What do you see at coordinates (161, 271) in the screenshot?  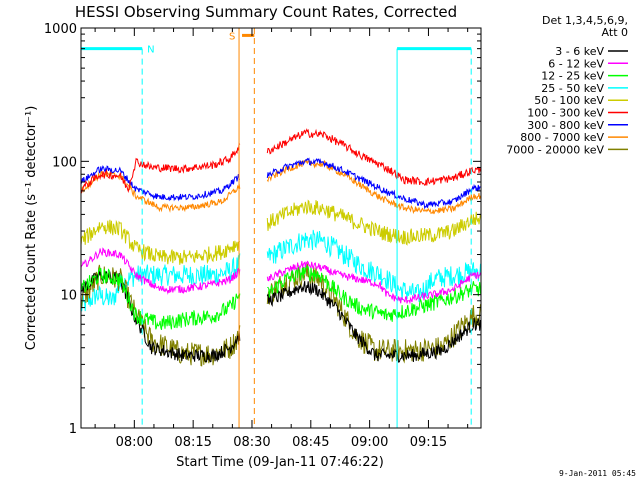 I see `series-line-6-12kev-seg1` at bounding box center [161, 271].